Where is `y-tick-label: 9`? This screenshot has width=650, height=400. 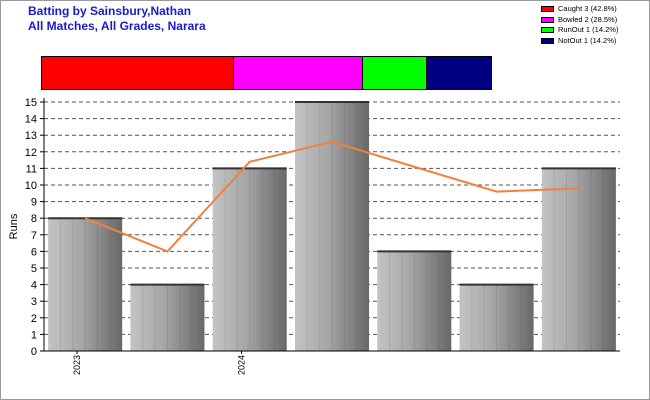
y-tick-label: 9 is located at coordinates (34, 203).